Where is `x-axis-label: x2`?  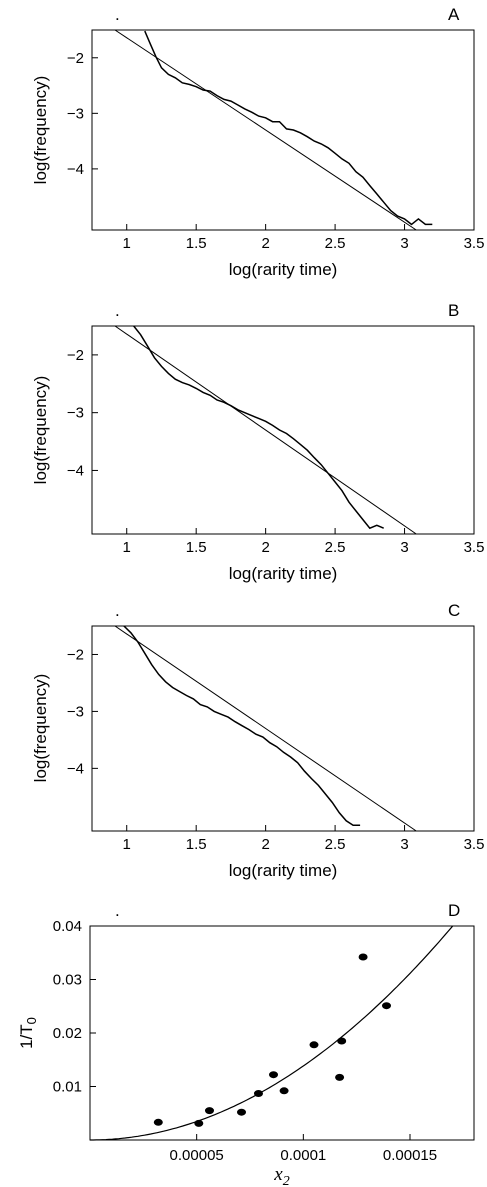 x-axis-label: x2 is located at coordinates (281, 1175).